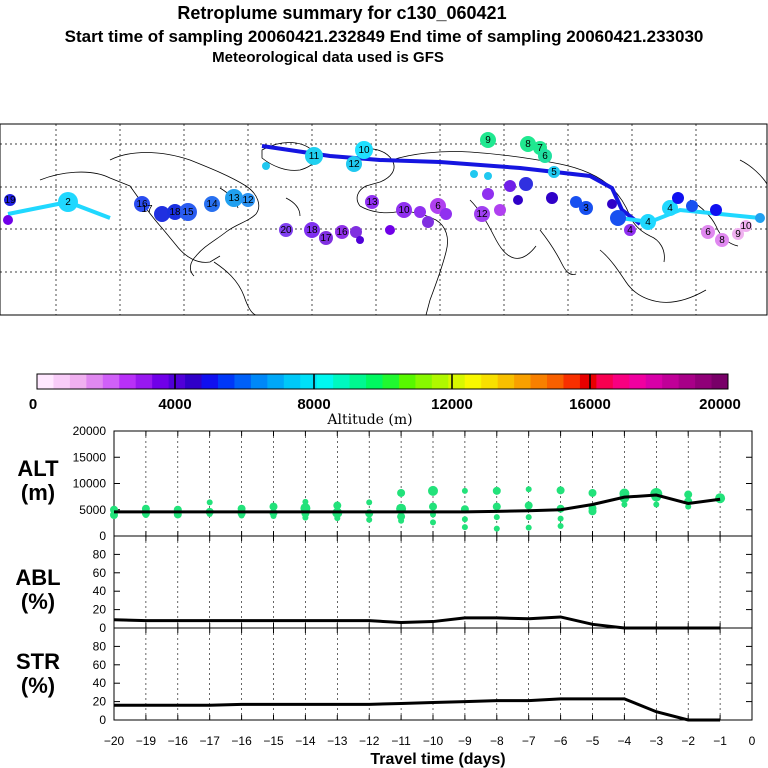  Describe the element at coordinates (38, 492) in the screenshot. I see `alt-ylabel-line2: (m)` at that location.